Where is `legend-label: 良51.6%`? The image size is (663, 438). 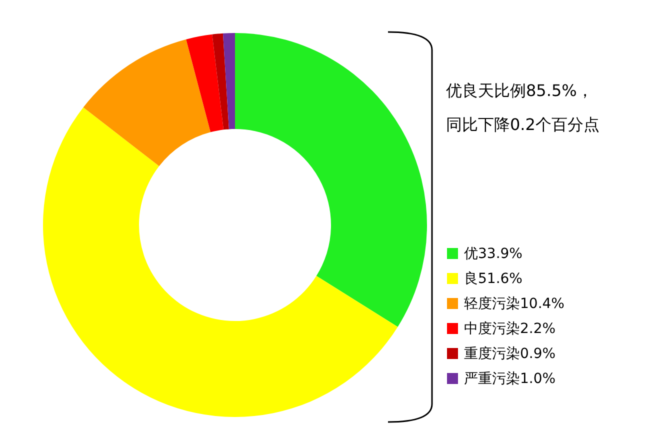
legend-label: 良51.6% is located at coordinates (493, 279).